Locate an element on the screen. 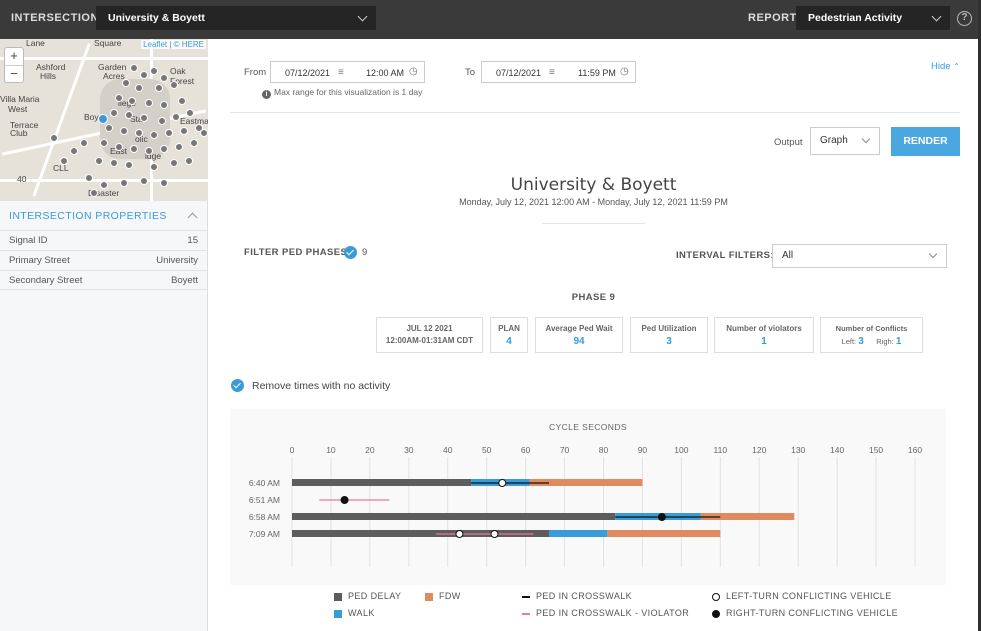 The image size is (981, 631). property-value: 15 is located at coordinates (192, 240).